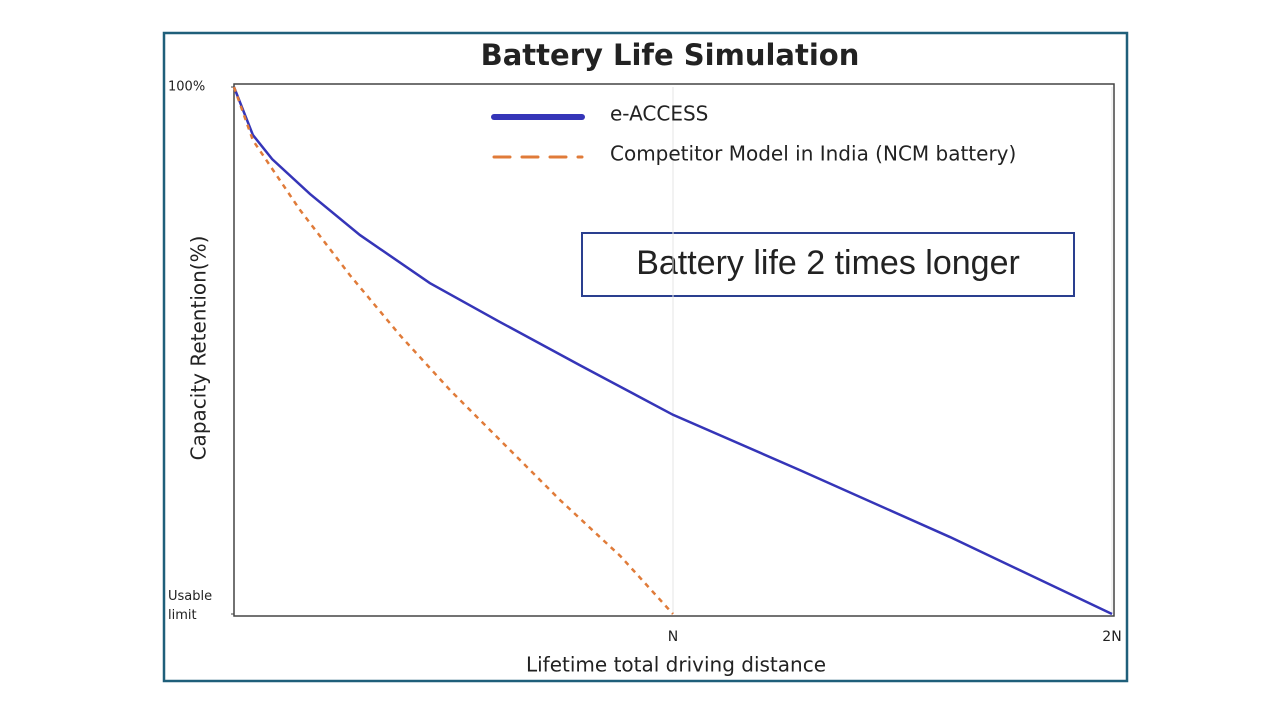  Describe the element at coordinates (659, 114) in the screenshot. I see `legend-label: e-ACCESS` at that location.